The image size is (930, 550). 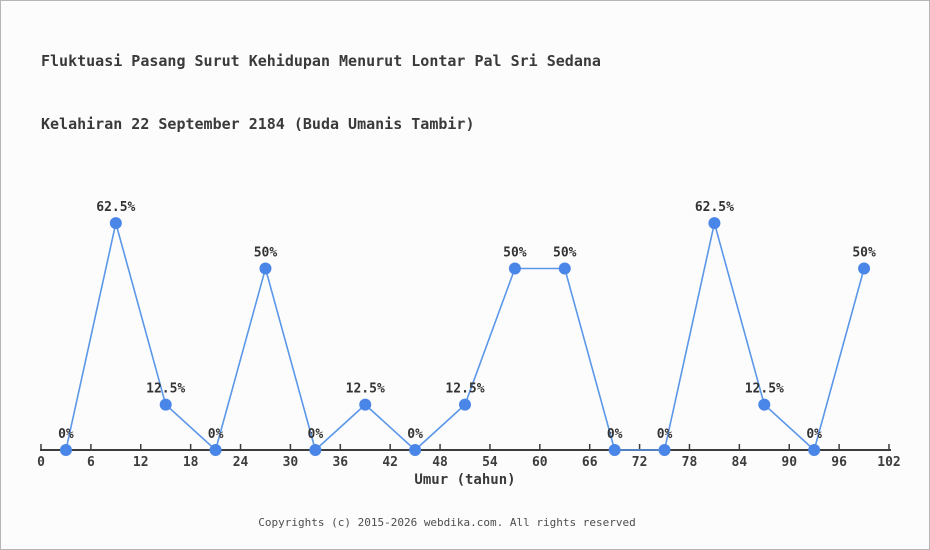 What do you see at coordinates (490, 462) in the screenshot?
I see `x-tick-label: 54` at bounding box center [490, 462].